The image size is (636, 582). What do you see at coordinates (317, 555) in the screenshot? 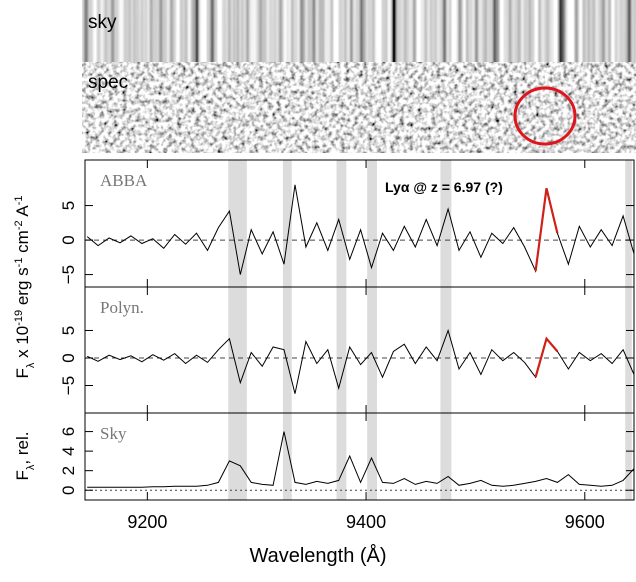
I see `x-axis-label: Wavelength (Å)` at bounding box center [317, 555].